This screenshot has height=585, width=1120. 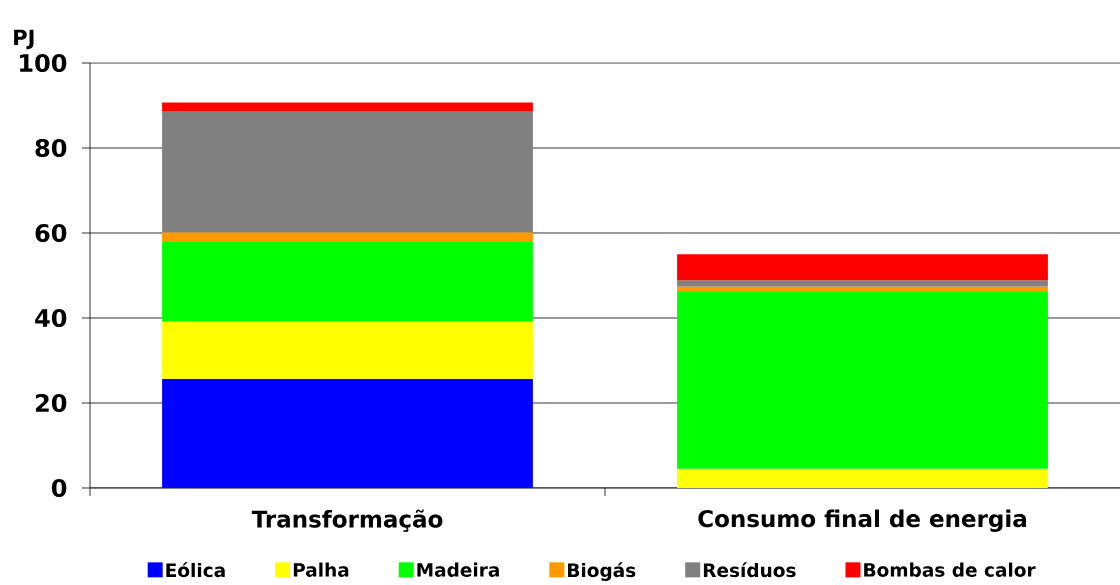 I want to click on legend-label: Madeira, so click(x=458, y=569).